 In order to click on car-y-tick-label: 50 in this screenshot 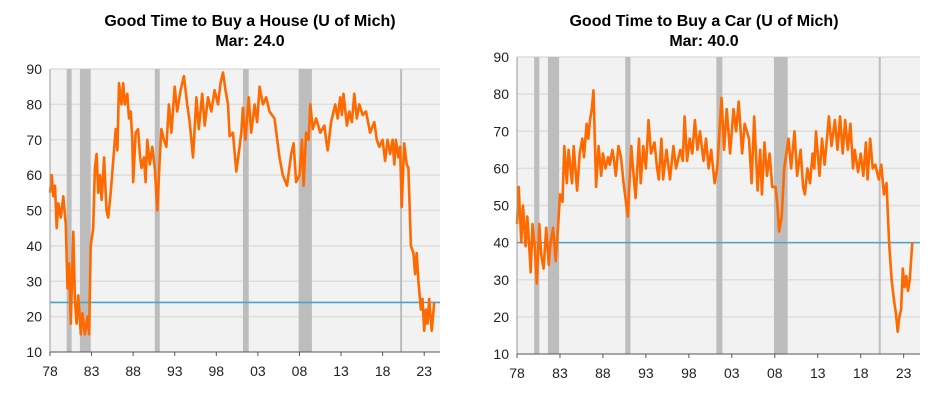, I will do `click(501, 206)`.